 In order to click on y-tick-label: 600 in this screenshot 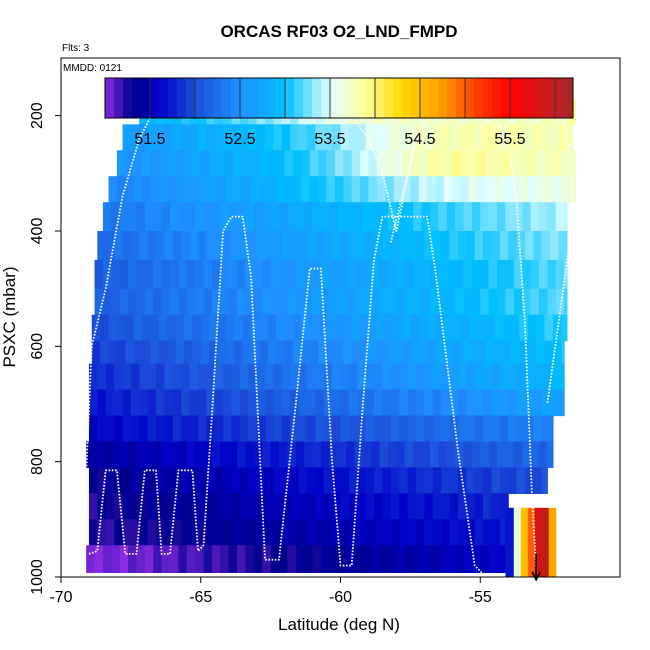, I will do `click(37, 346)`.